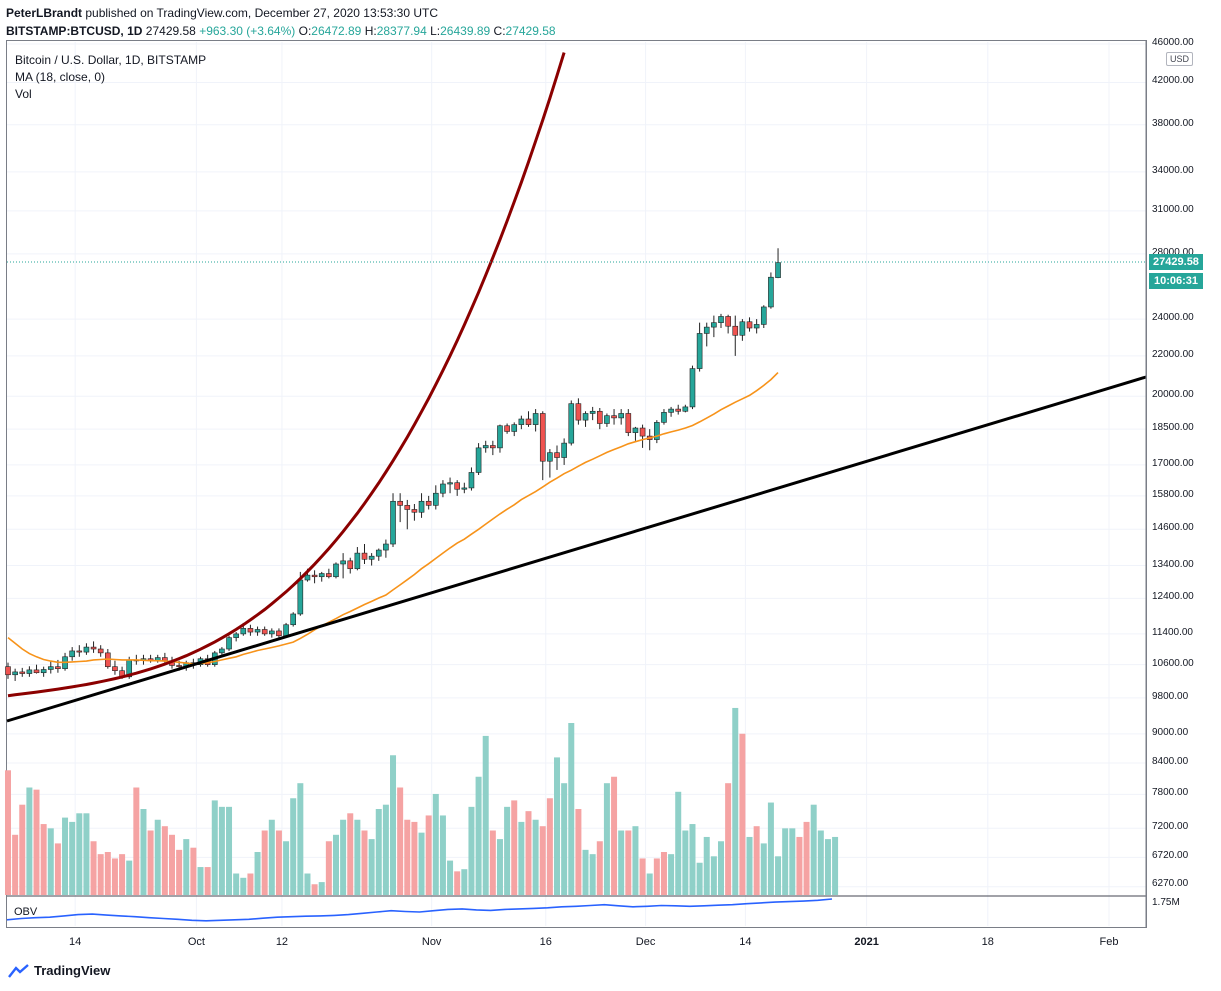  I want to click on o-label: O:, so click(305, 31).